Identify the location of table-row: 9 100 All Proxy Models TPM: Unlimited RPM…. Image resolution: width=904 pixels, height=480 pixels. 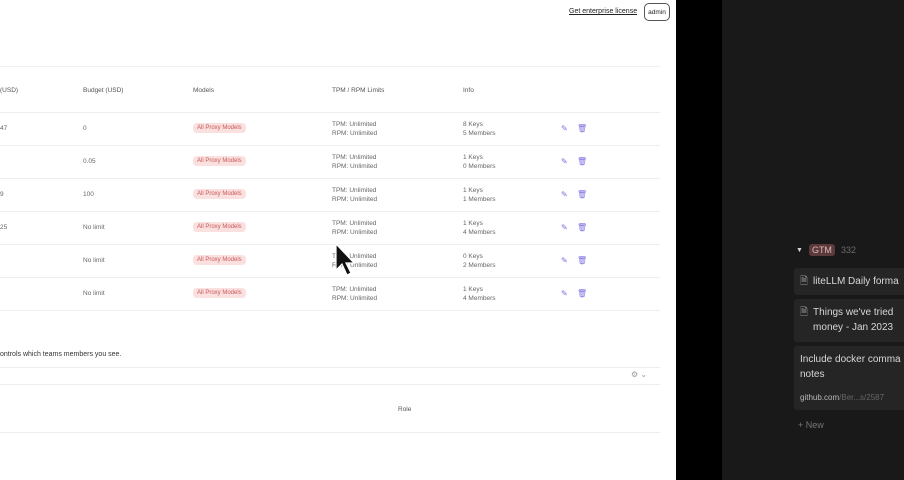
(330, 195).